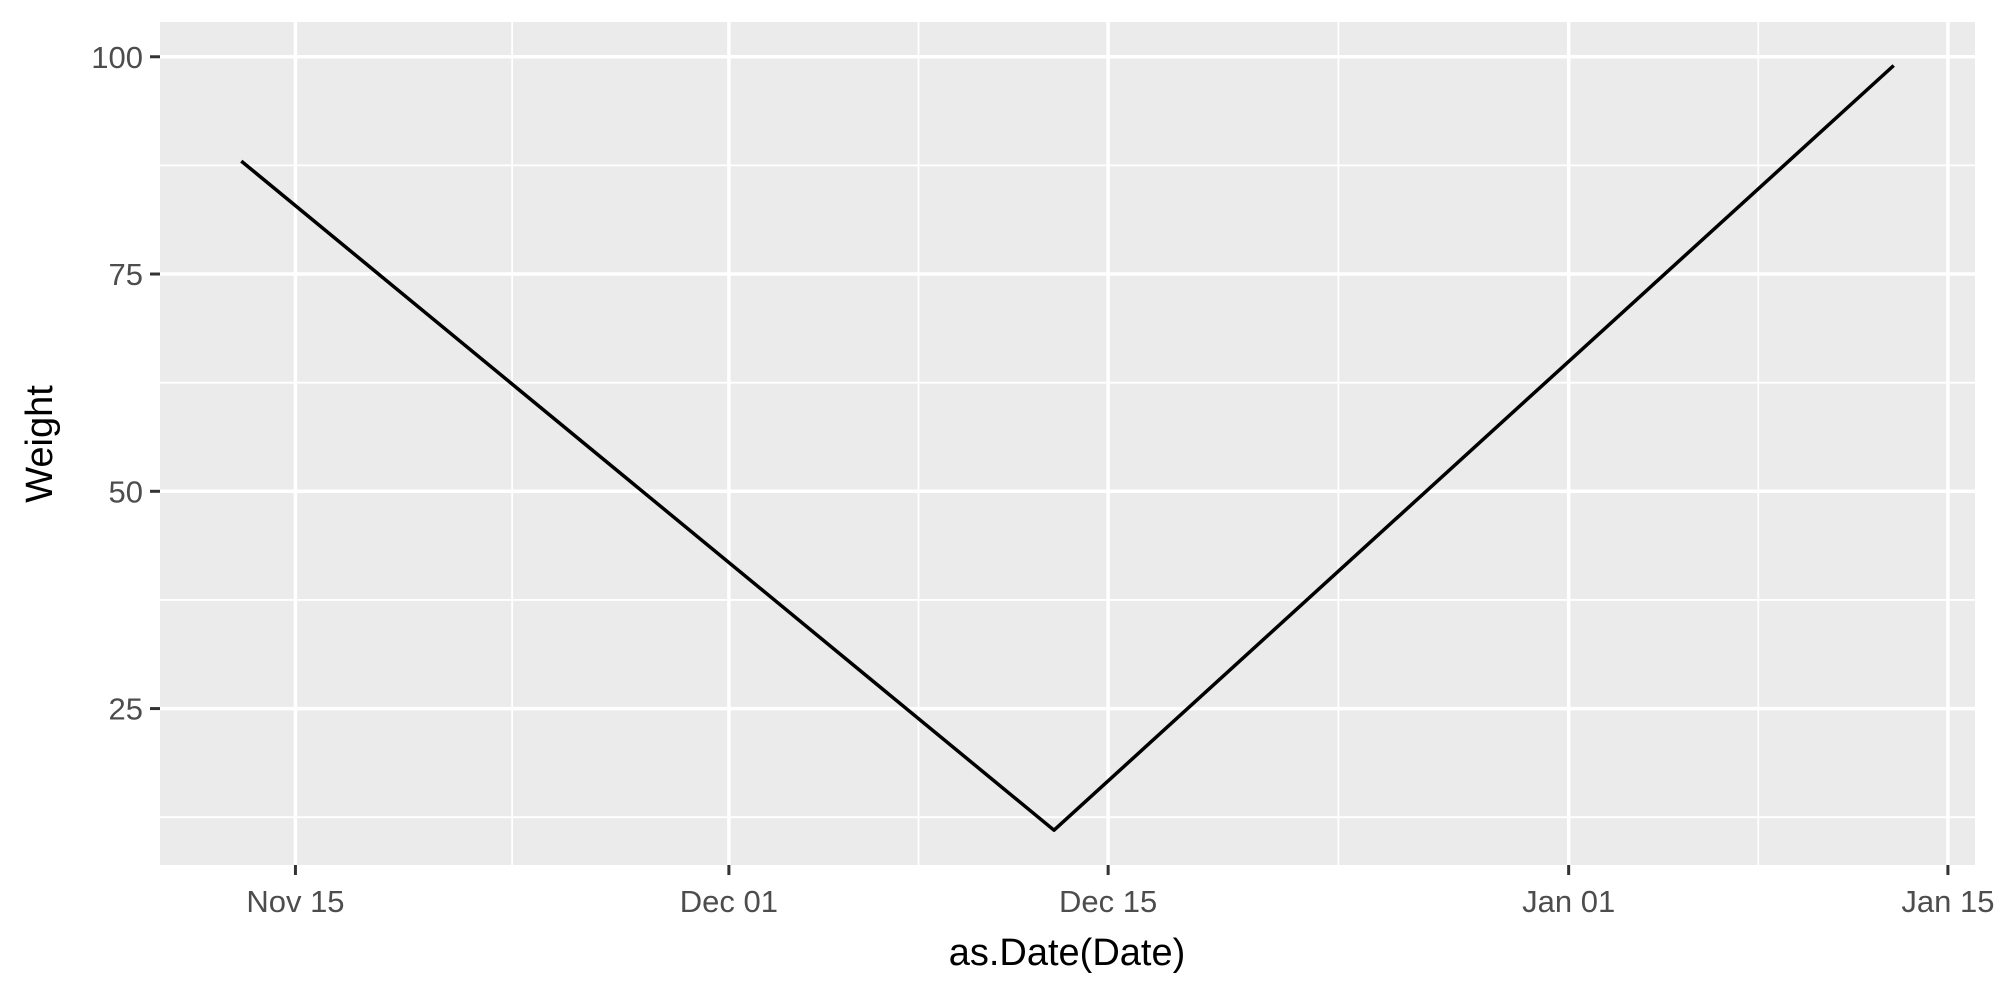 The width and height of the screenshot is (2000, 1000). Describe the element at coordinates (1067, 953) in the screenshot. I see `x-axis-title: as.Date(Date)` at that location.